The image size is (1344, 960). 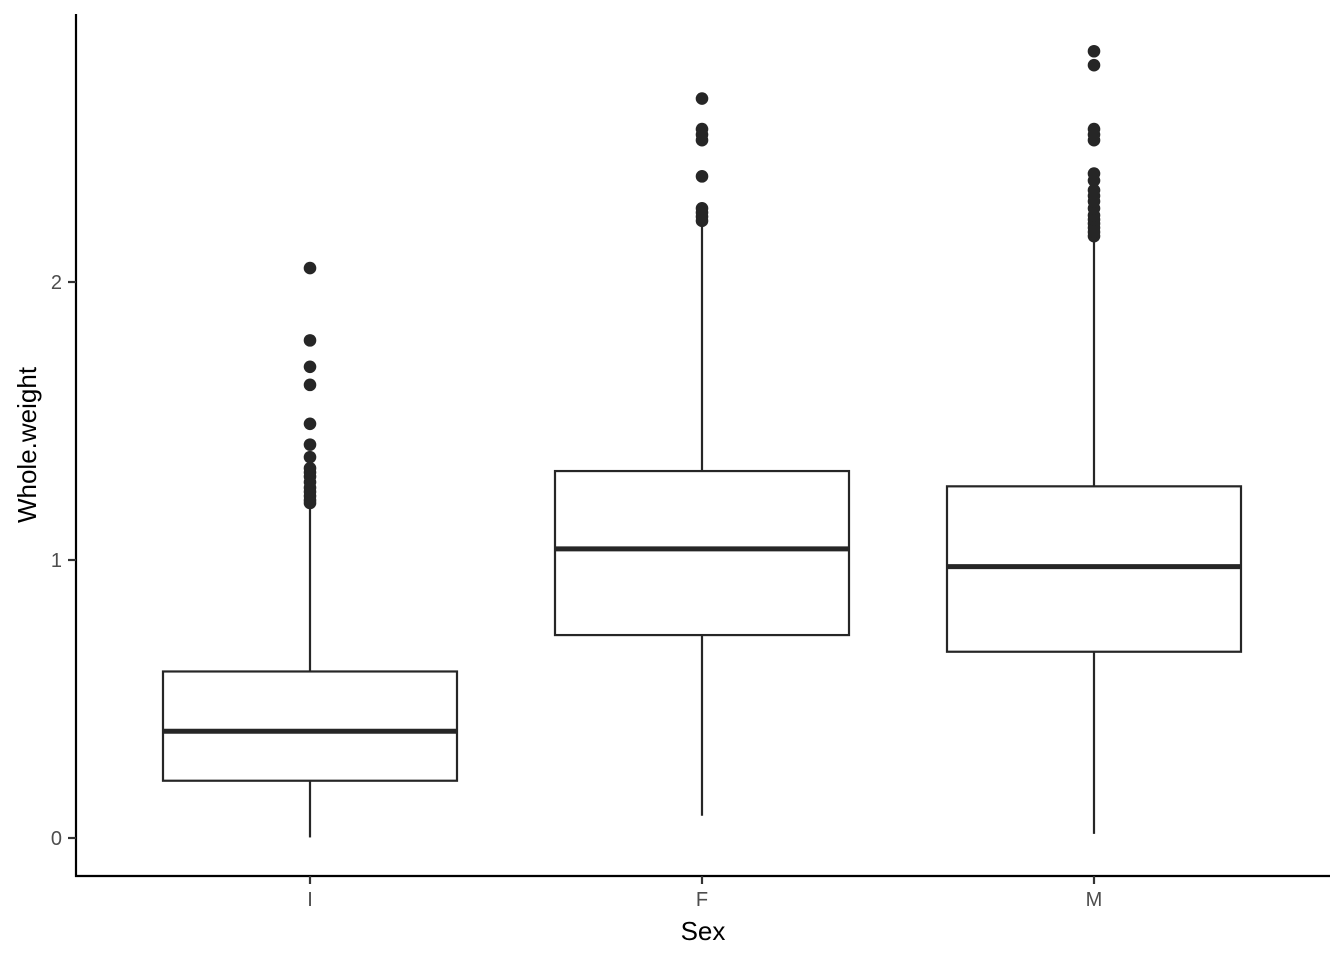 I want to click on x-axis-title: Sex, so click(x=703, y=931).